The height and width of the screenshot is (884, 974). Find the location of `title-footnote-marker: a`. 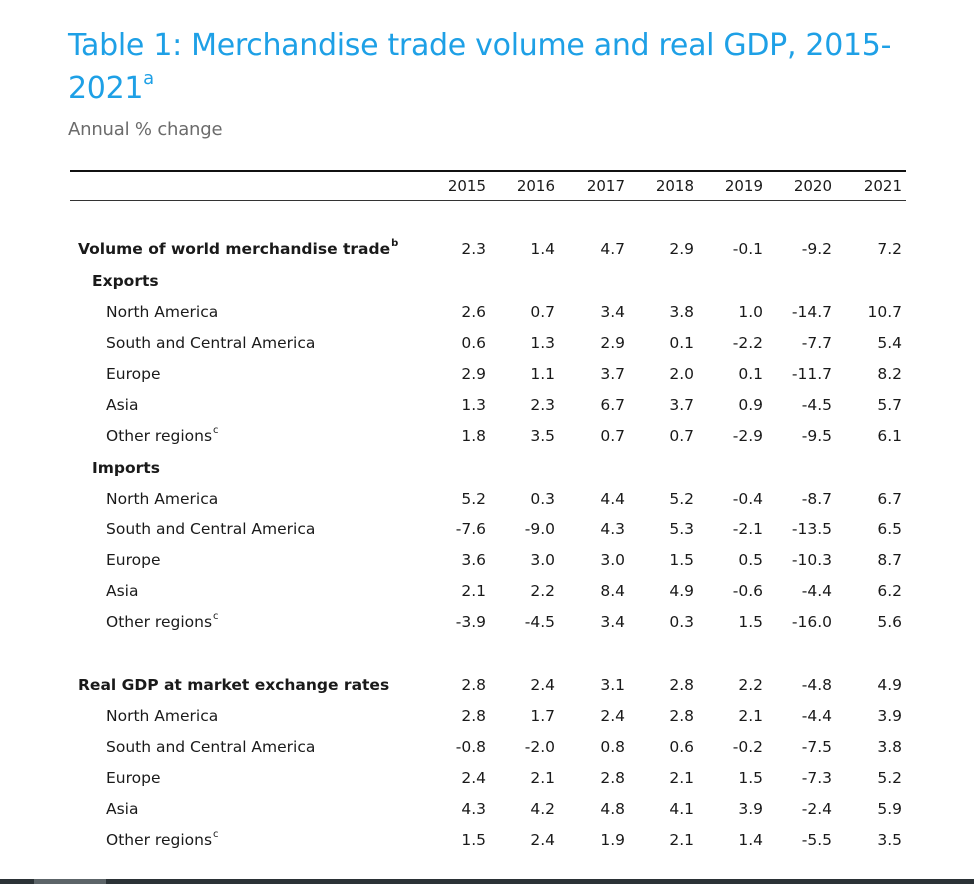

title-footnote-marker: a is located at coordinates (148, 78).